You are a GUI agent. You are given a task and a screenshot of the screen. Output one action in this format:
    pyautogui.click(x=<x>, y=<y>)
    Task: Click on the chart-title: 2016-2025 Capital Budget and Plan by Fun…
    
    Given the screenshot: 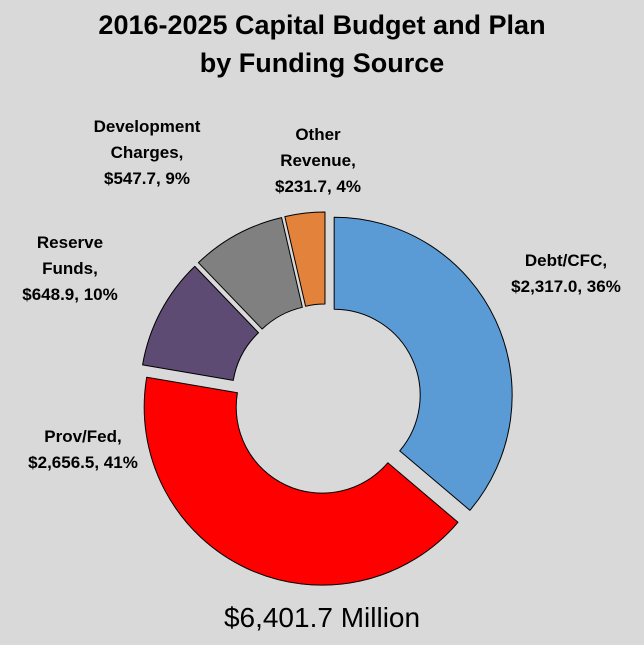 What is the action you would take?
    pyautogui.click(x=322, y=44)
    